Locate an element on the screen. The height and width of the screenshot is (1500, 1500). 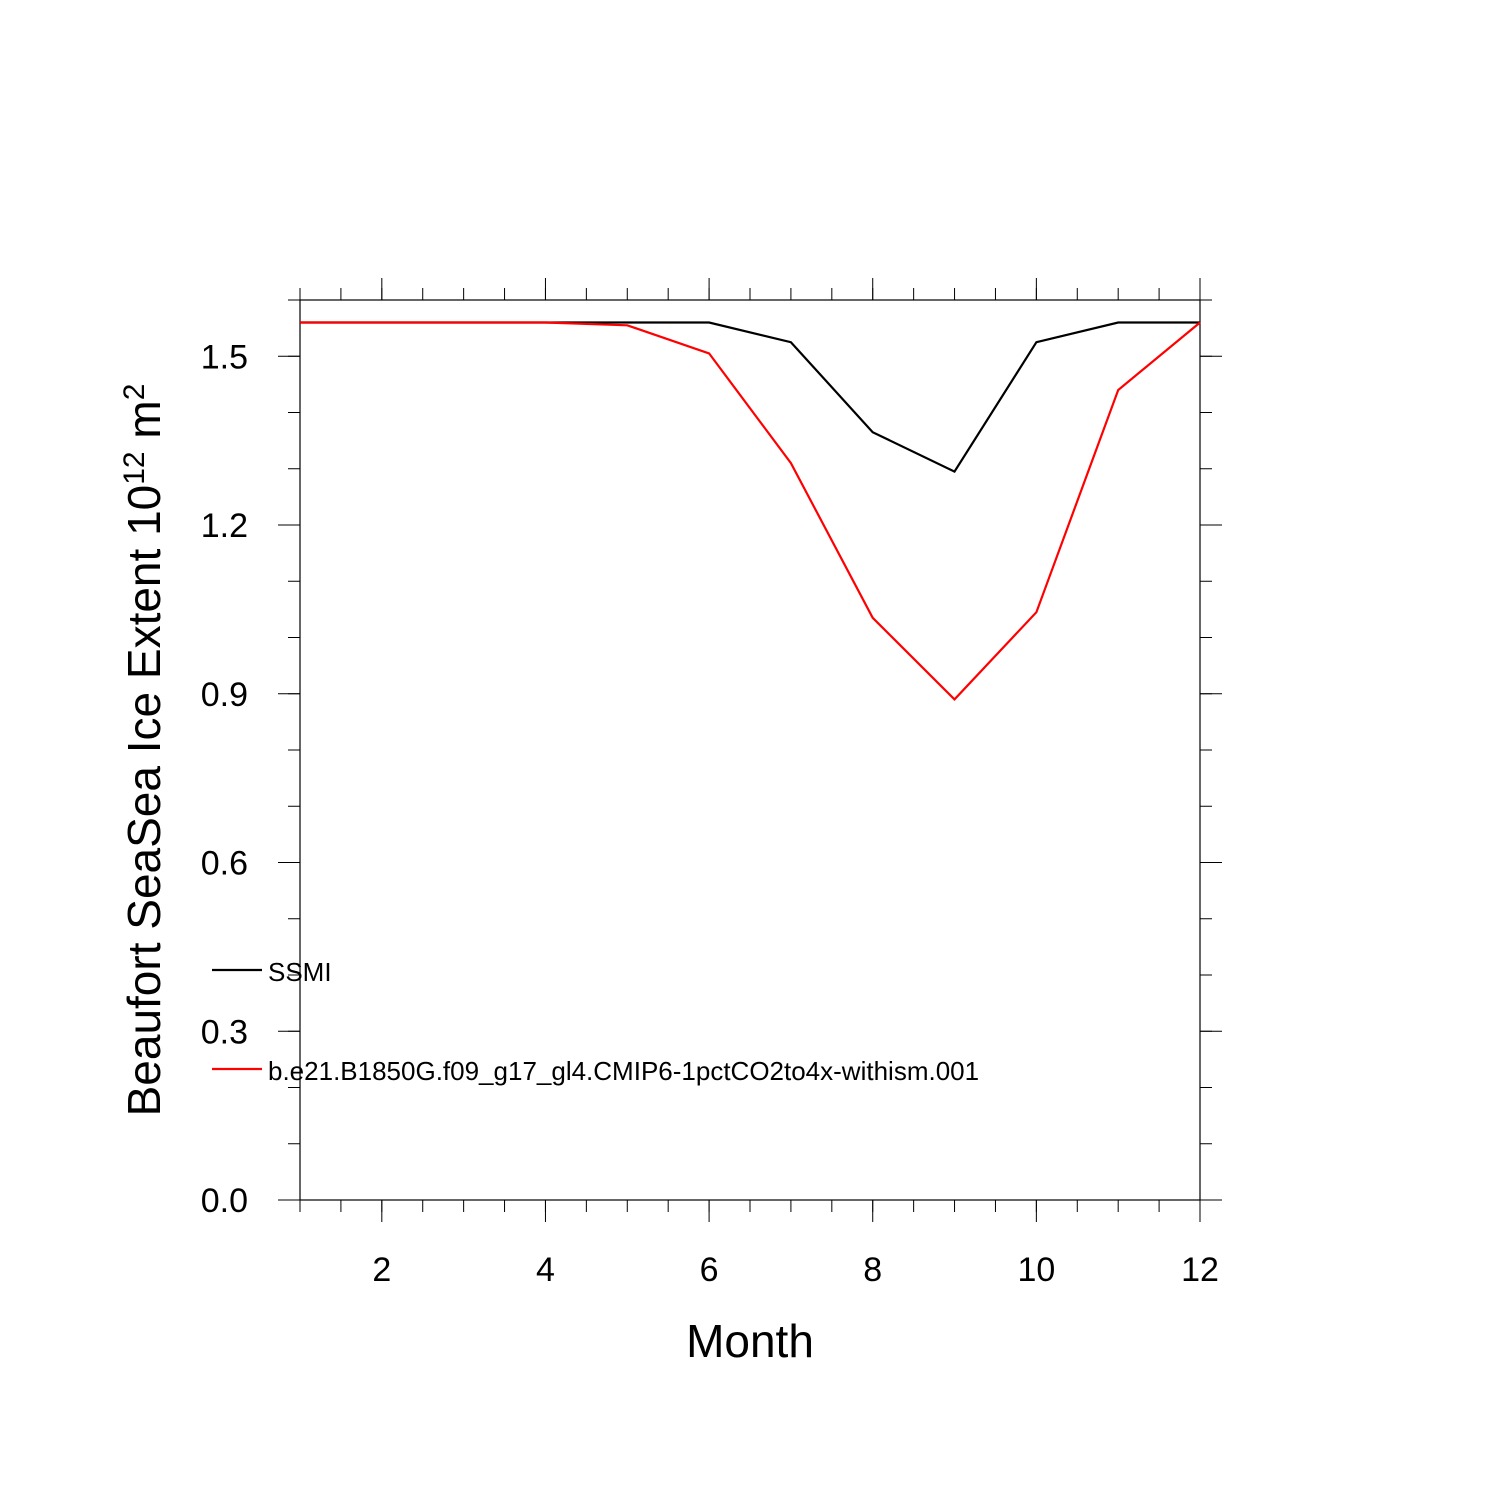
x-tick-label: 2 is located at coordinates (381, 1270).